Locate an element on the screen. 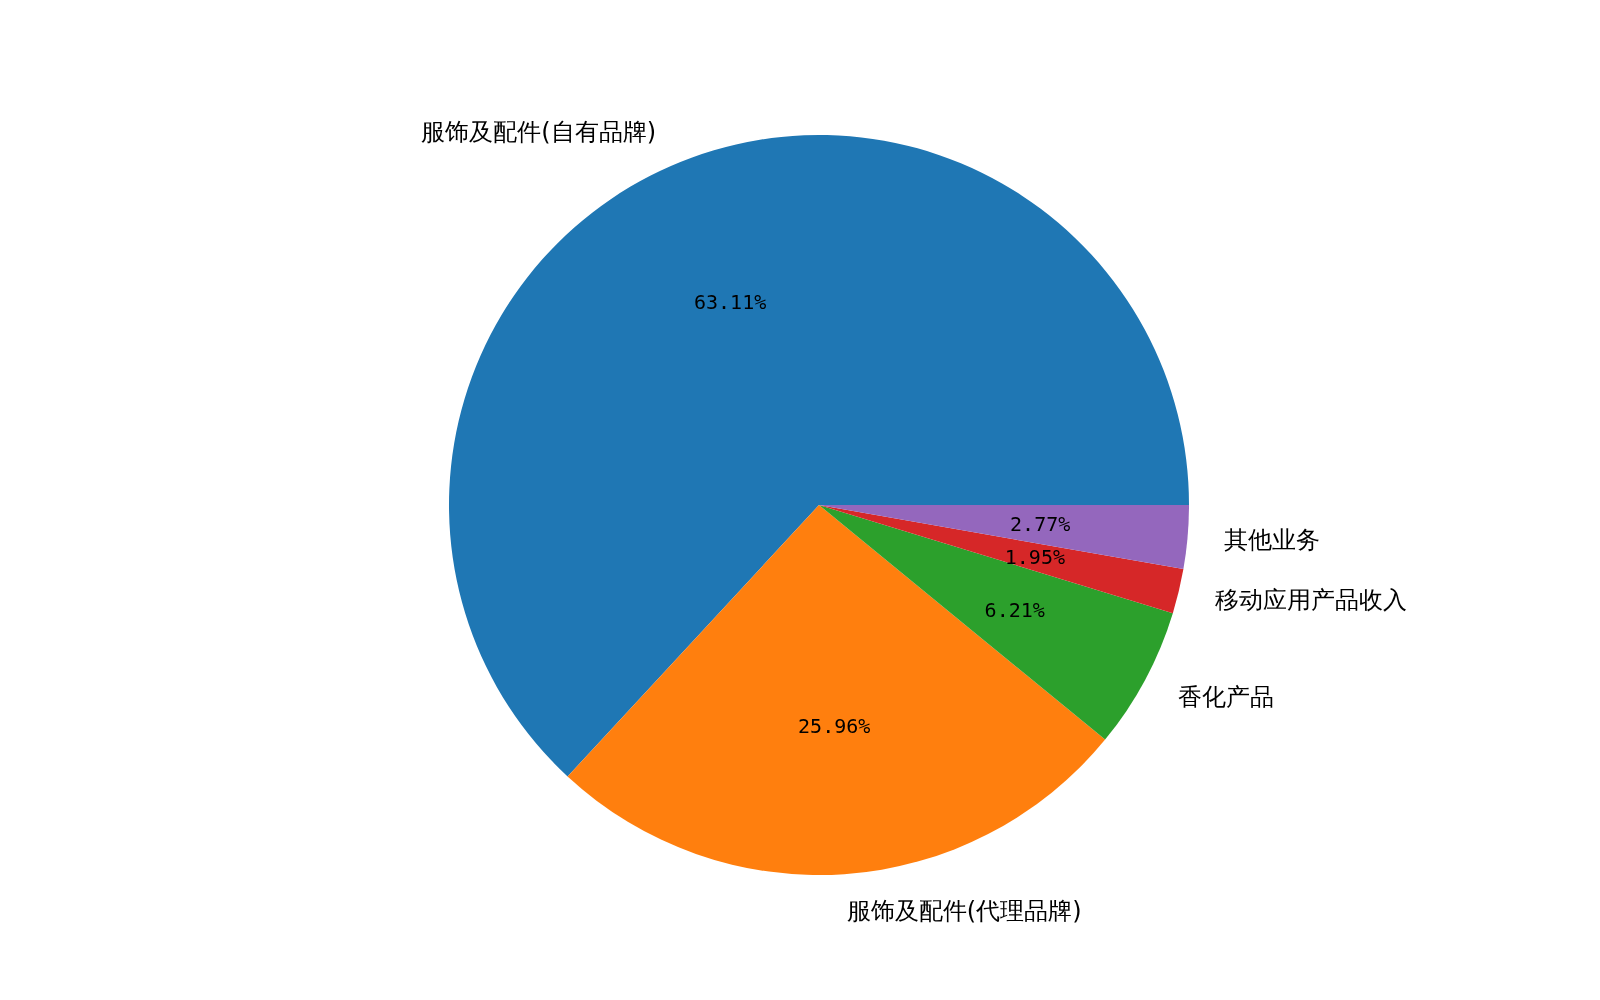 The width and height of the screenshot is (1600, 1000). slice-label: 服饰及配件(自有品牌) is located at coordinates (539, 132).